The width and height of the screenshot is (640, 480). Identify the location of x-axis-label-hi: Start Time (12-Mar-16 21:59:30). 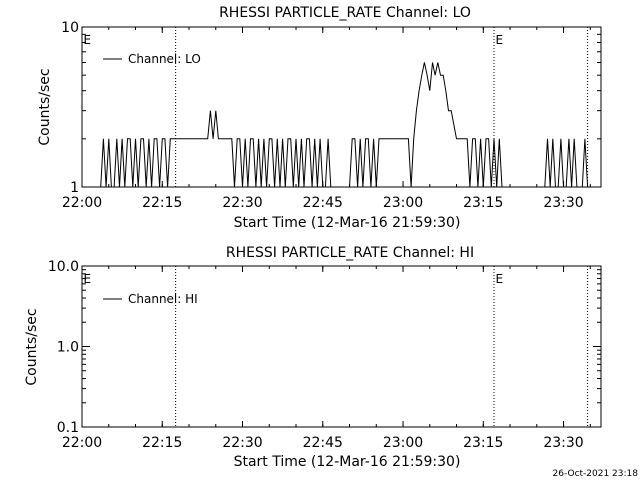
(347, 462).